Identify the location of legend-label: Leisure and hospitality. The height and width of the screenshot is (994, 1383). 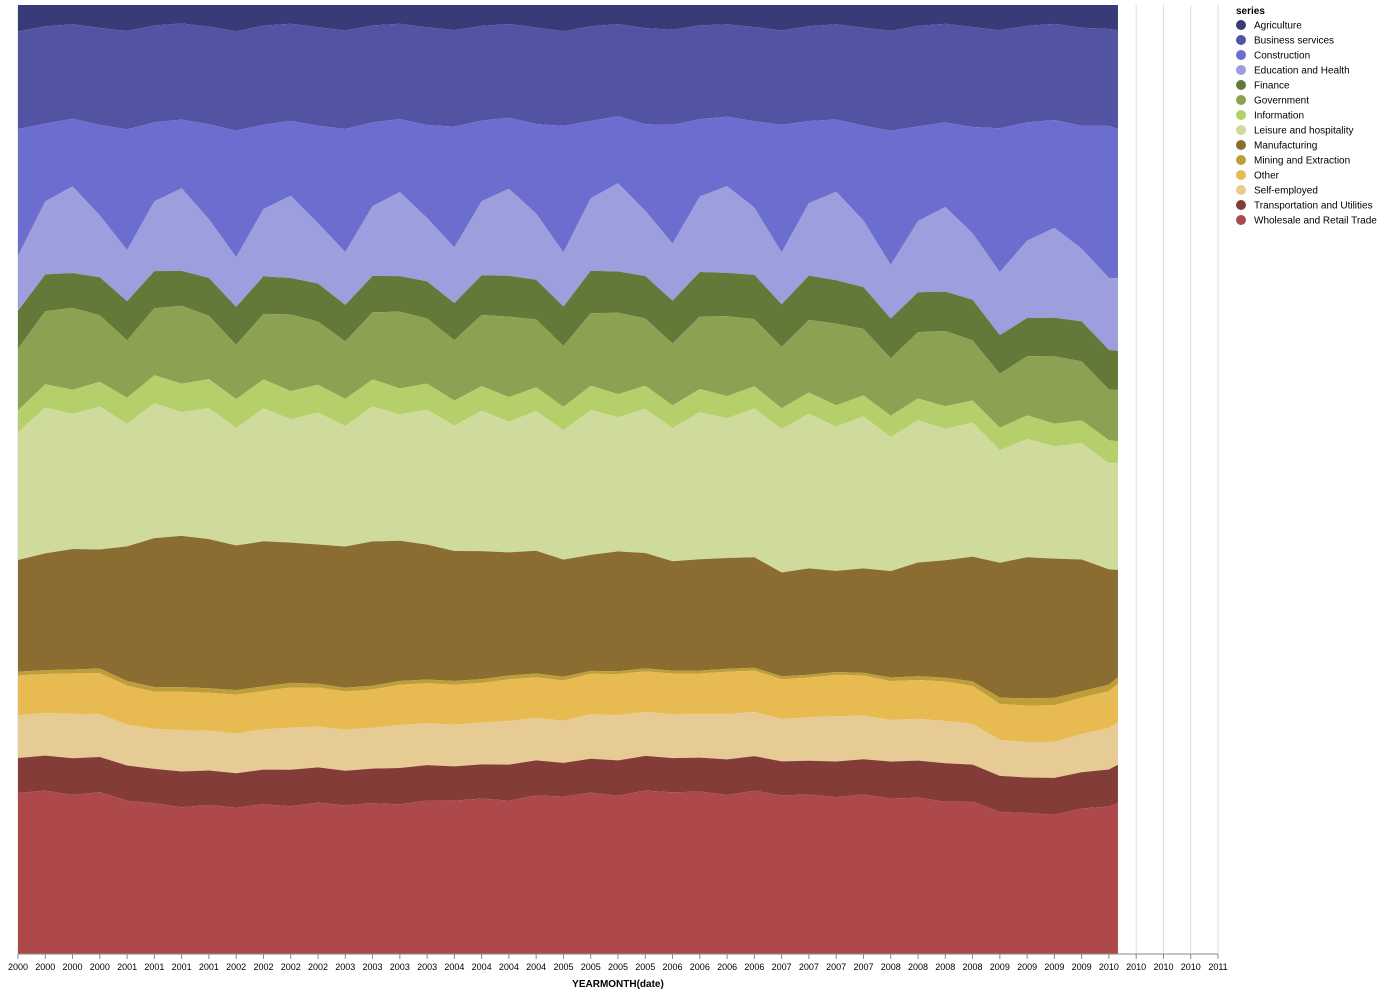
(1304, 131).